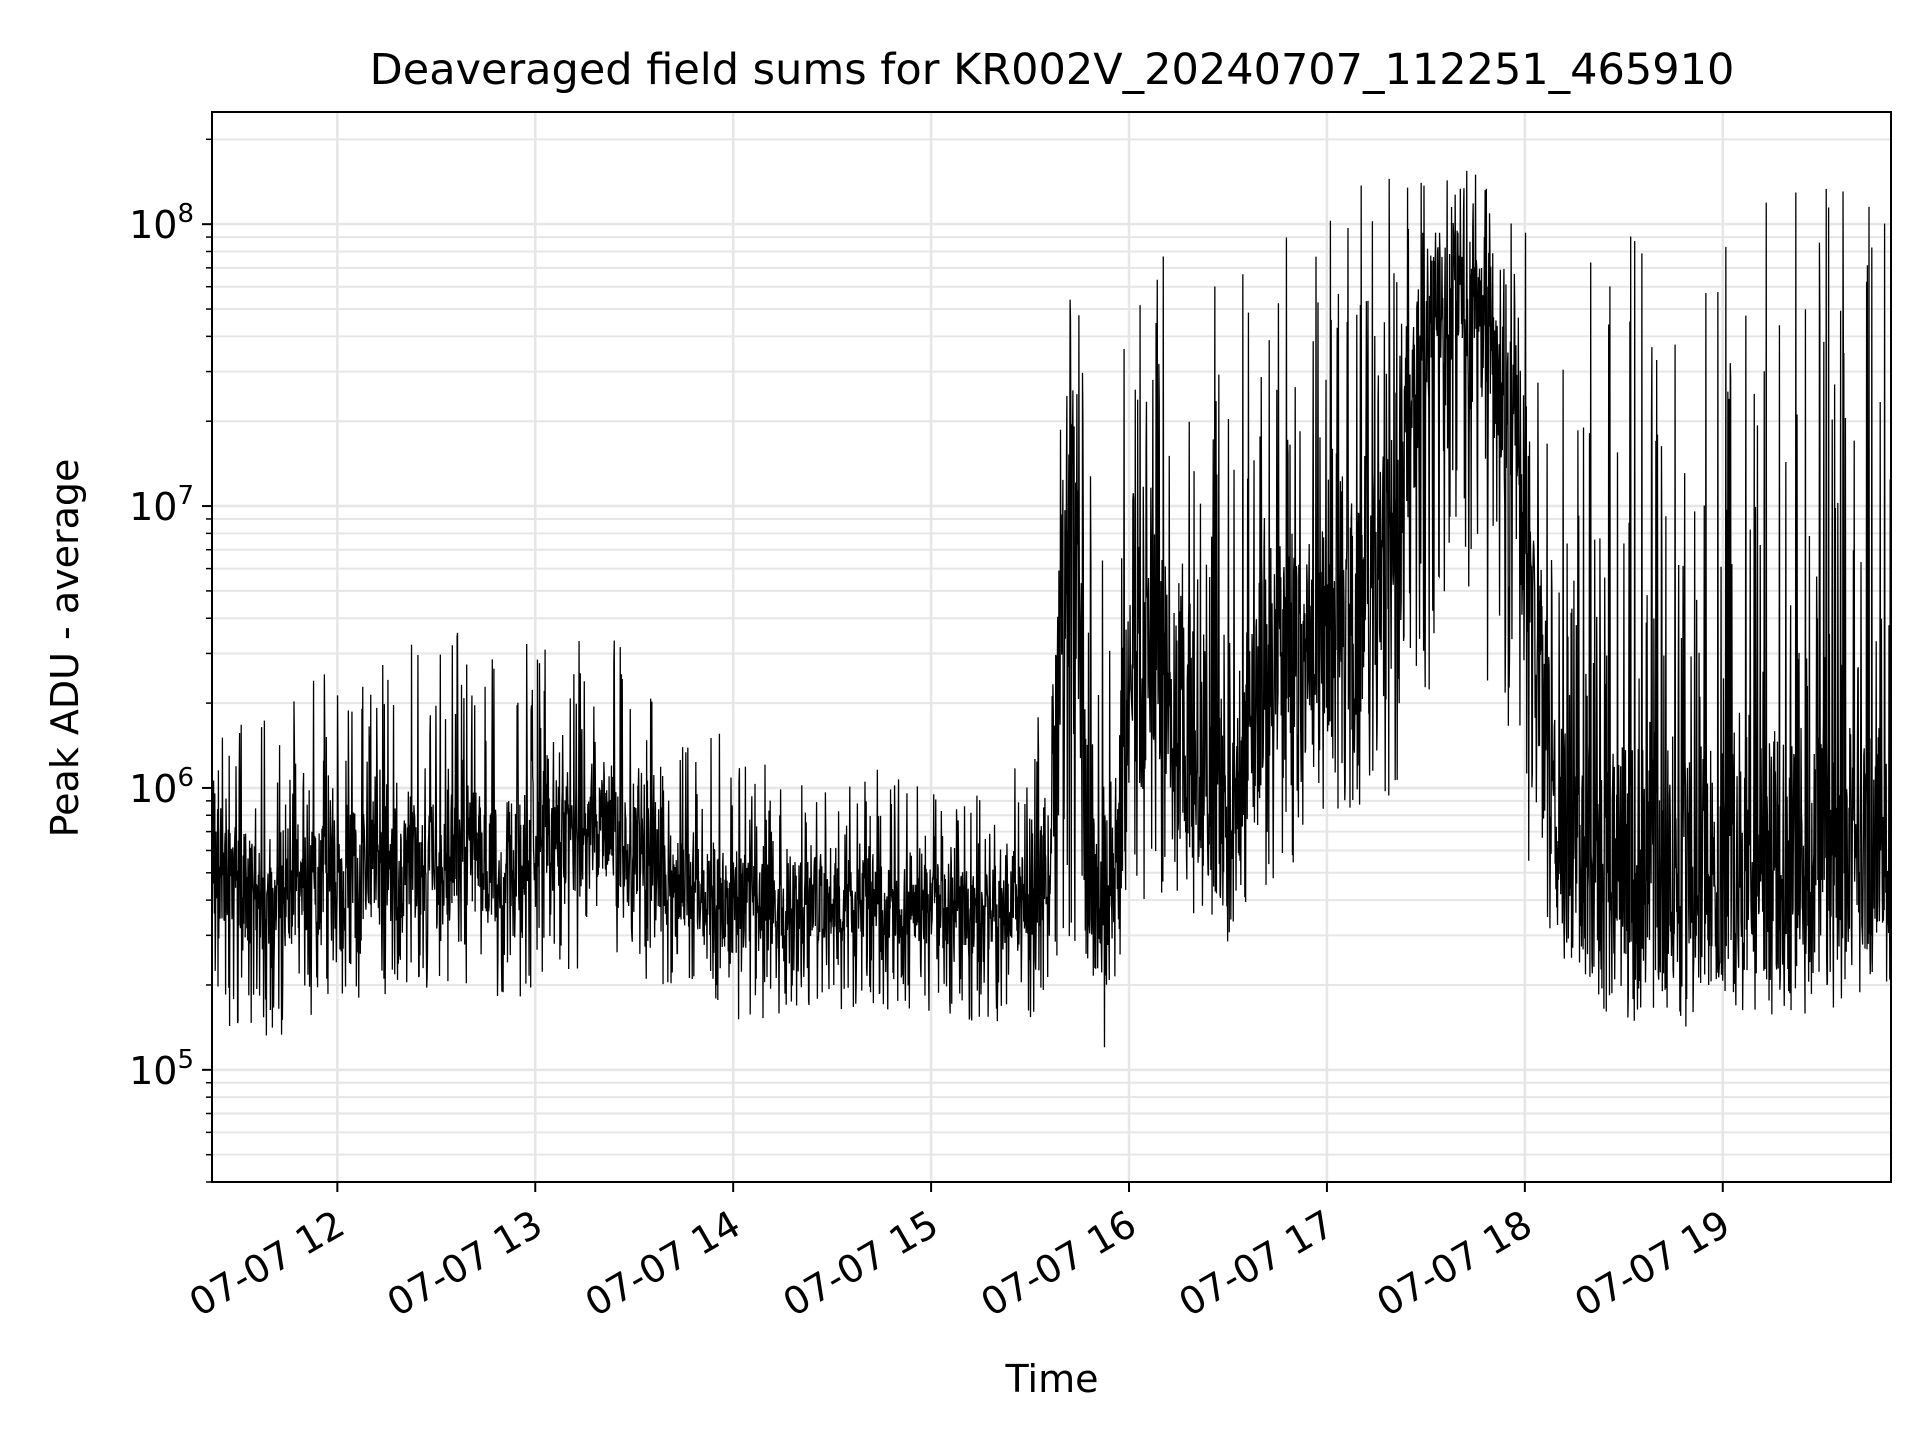 The height and width of the screenshot is (1440, 1920). What do you see at coordinates (170, 660) in the screenshot?
I see `y-axis: 105 106 107 108` at bounding box center [170, 660].